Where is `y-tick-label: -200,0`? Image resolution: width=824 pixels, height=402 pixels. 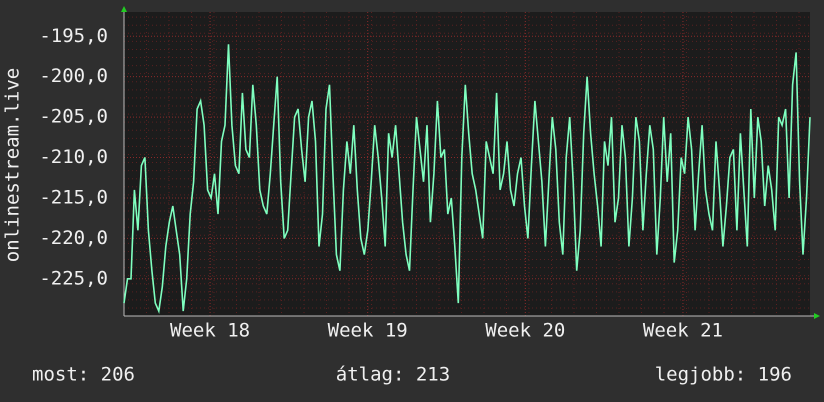 y-tick-label: -200,0 is located at coordinates (73, 76).